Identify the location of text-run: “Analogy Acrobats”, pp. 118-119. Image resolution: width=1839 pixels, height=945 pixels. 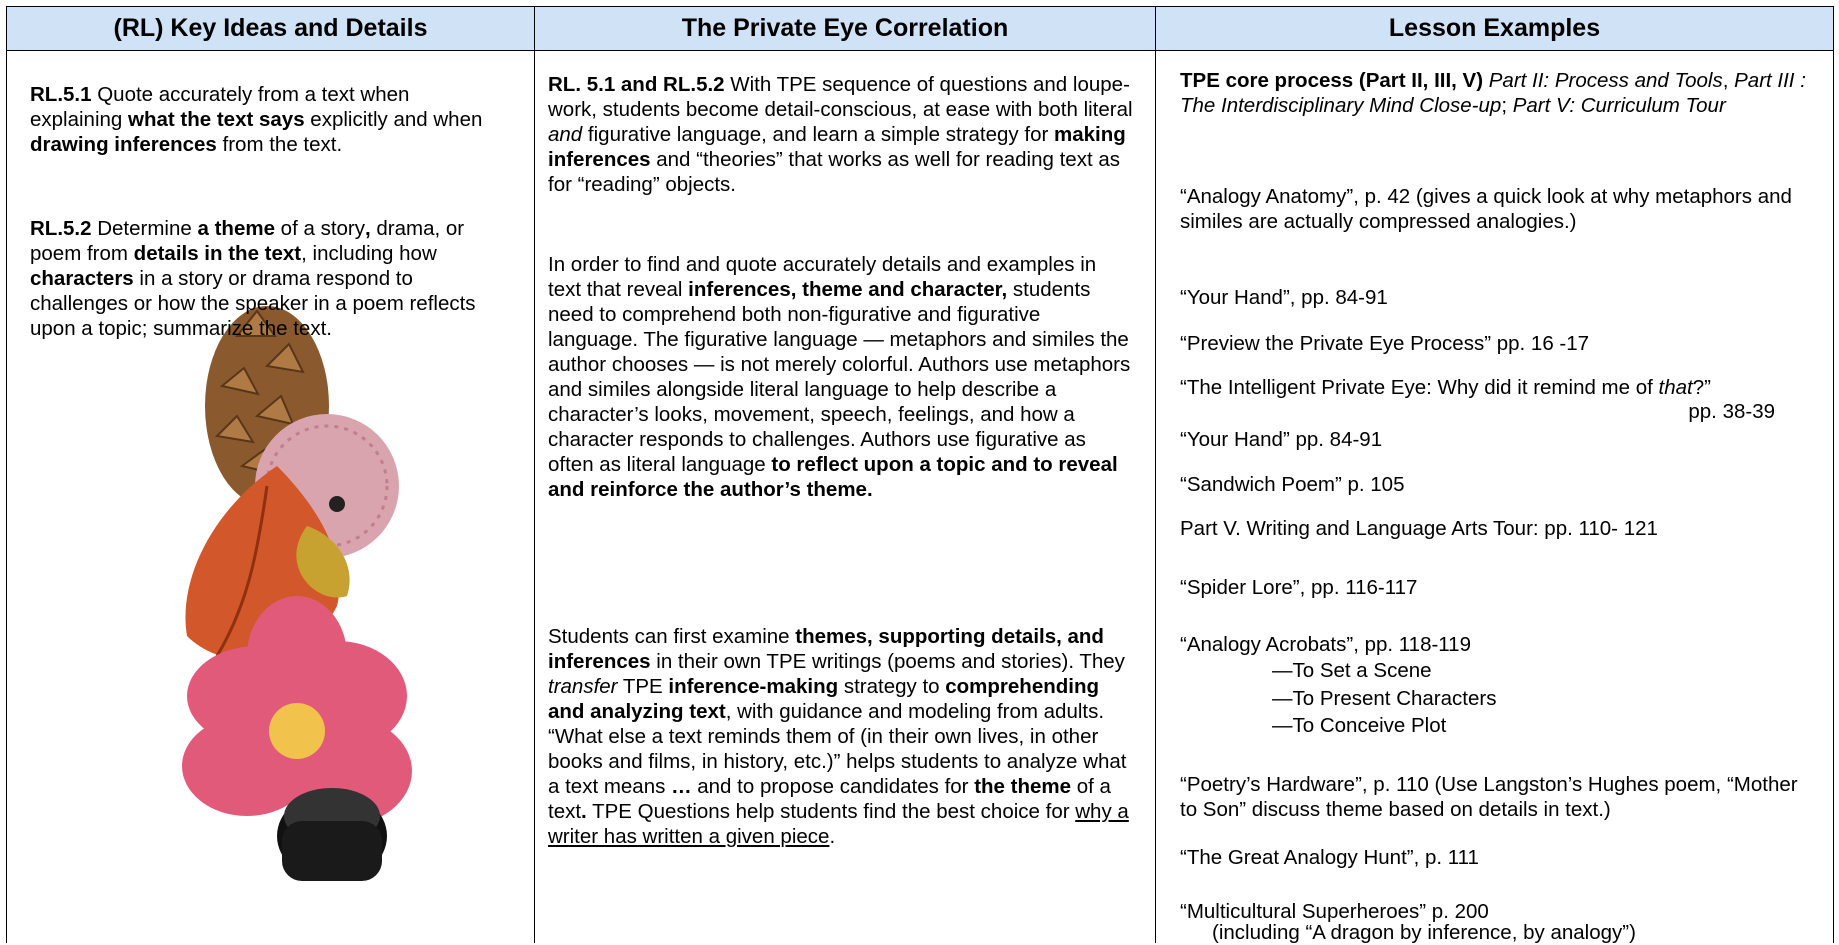
(1325, 644).